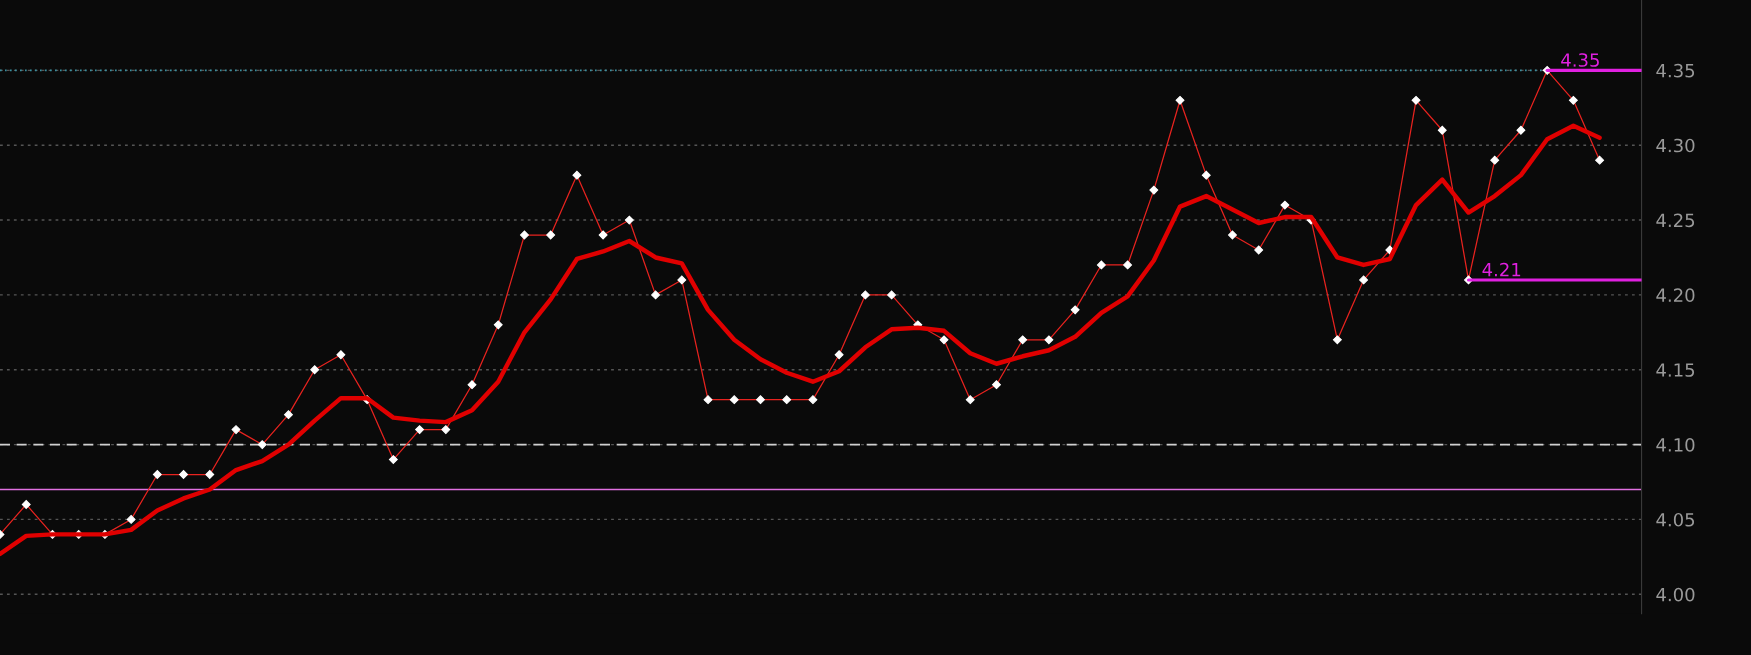 This screenshot has height=655, width=1751. I want to click on y-tick-label: 4.10, so click(1675, 445).